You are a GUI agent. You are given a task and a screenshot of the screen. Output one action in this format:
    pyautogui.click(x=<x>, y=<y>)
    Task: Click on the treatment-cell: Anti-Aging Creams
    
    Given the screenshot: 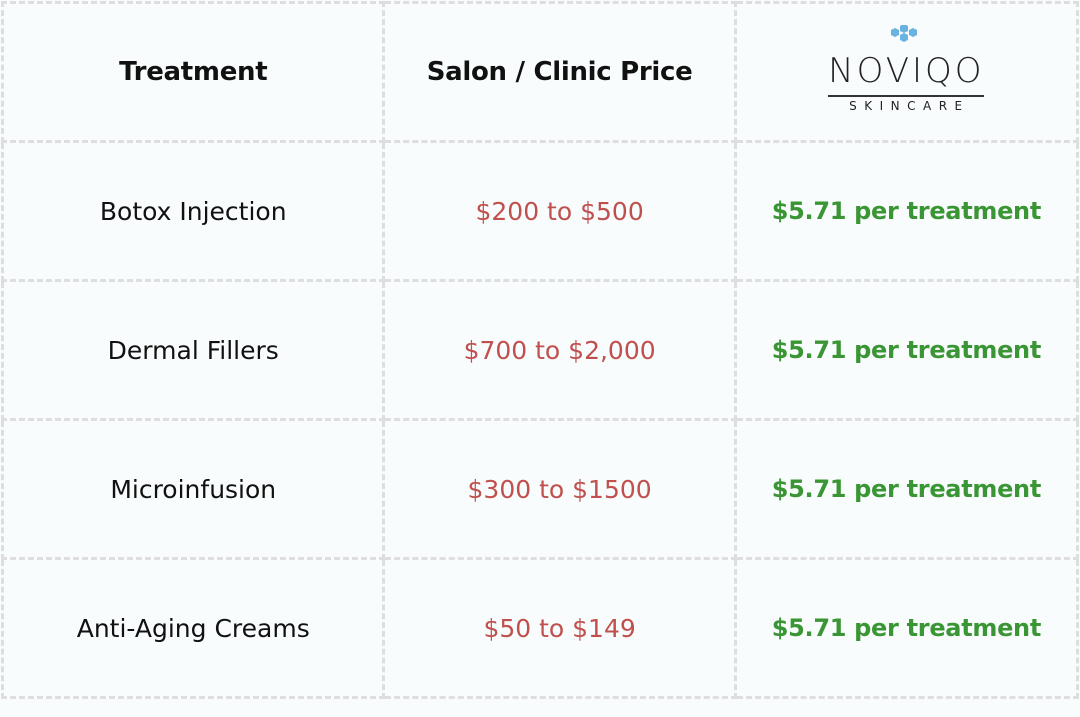 What is the action you would take?
    pyautogui.click(x=193, y=628)
    